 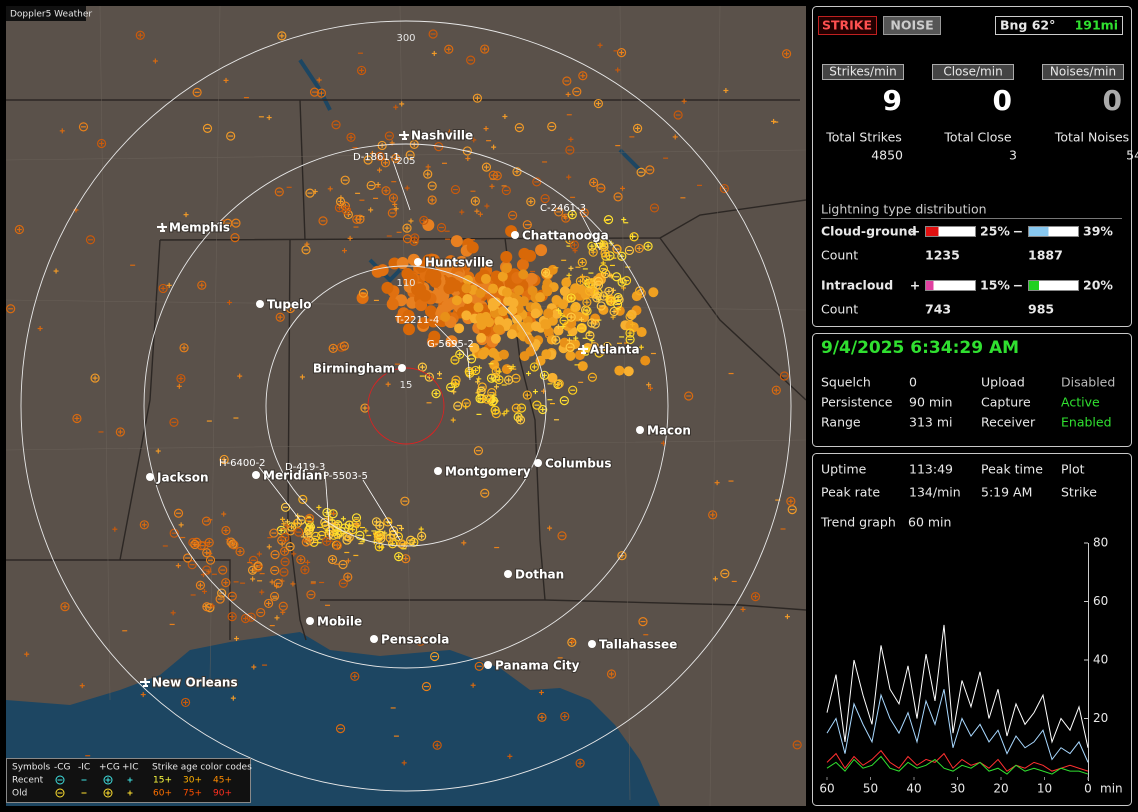 What do you see at coordinates (578, 464) in the screenshot?
I see `city-label: Columbus` at bounding box center [578, 464].